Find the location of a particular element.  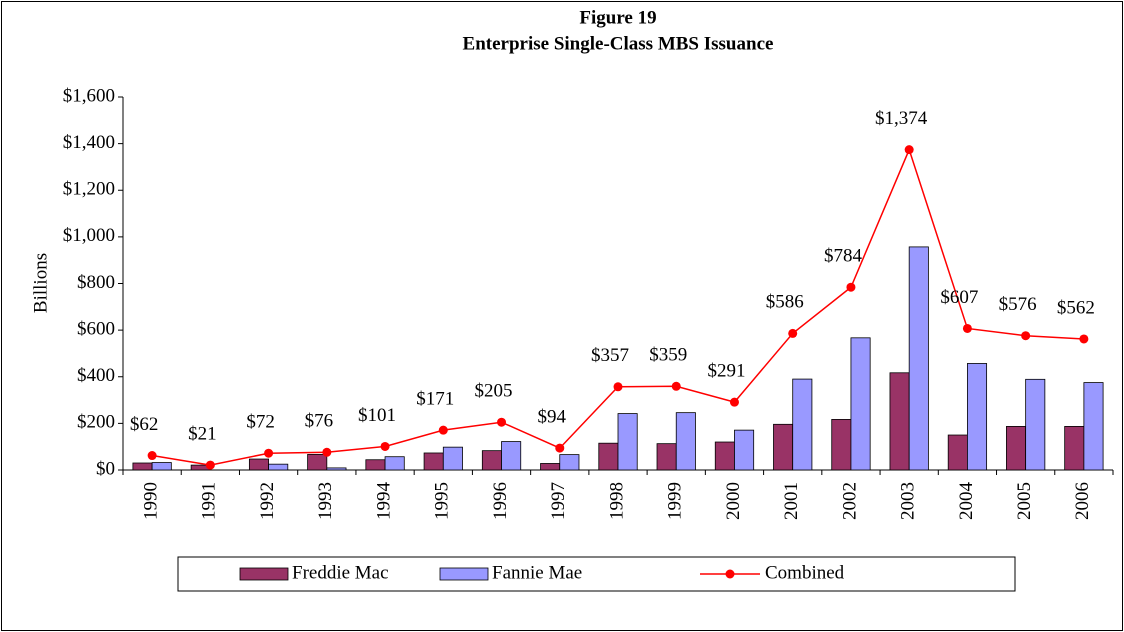

y-tick-label: $0 is located at coordinates (105, 468).